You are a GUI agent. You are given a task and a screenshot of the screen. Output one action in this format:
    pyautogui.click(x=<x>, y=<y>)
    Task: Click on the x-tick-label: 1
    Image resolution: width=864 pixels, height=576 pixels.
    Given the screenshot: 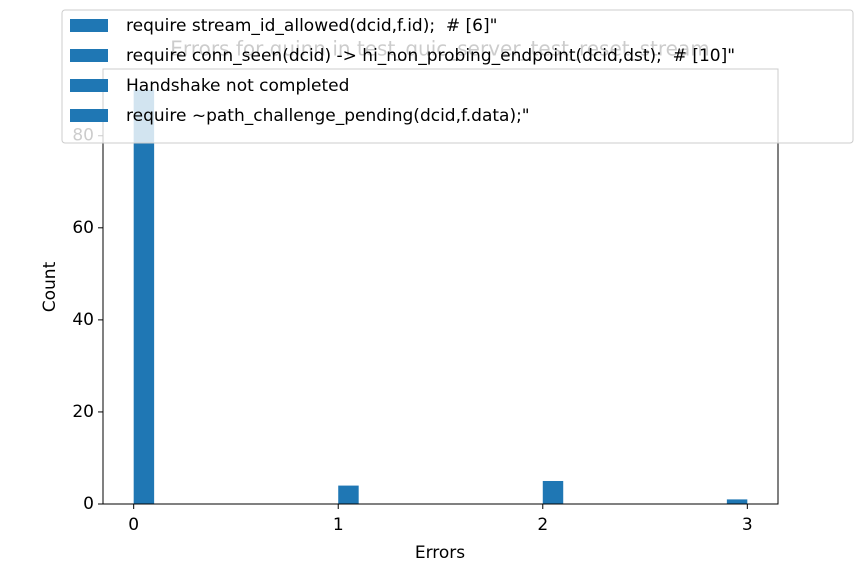 What is the action you would take?
    pyautogui.click(x=338, y=525)
    